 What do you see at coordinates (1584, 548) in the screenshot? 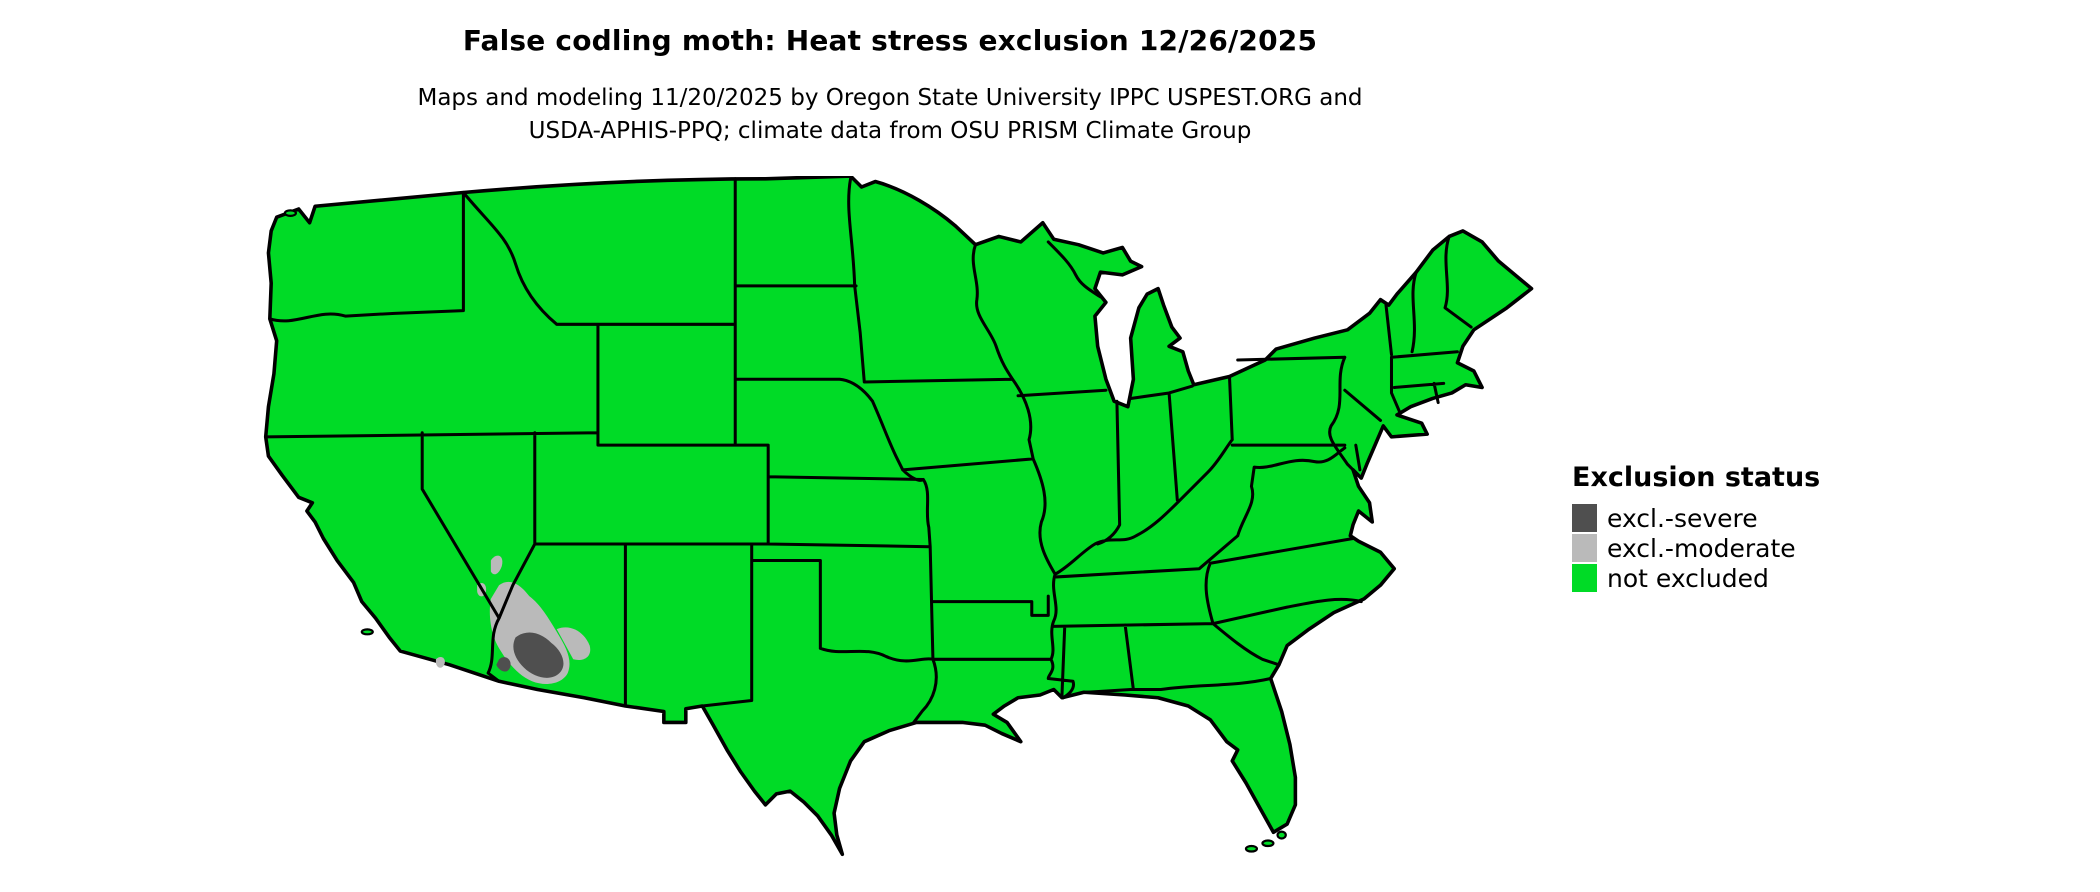
I see `moderate-swatch` at bounding box center [1584, 548].